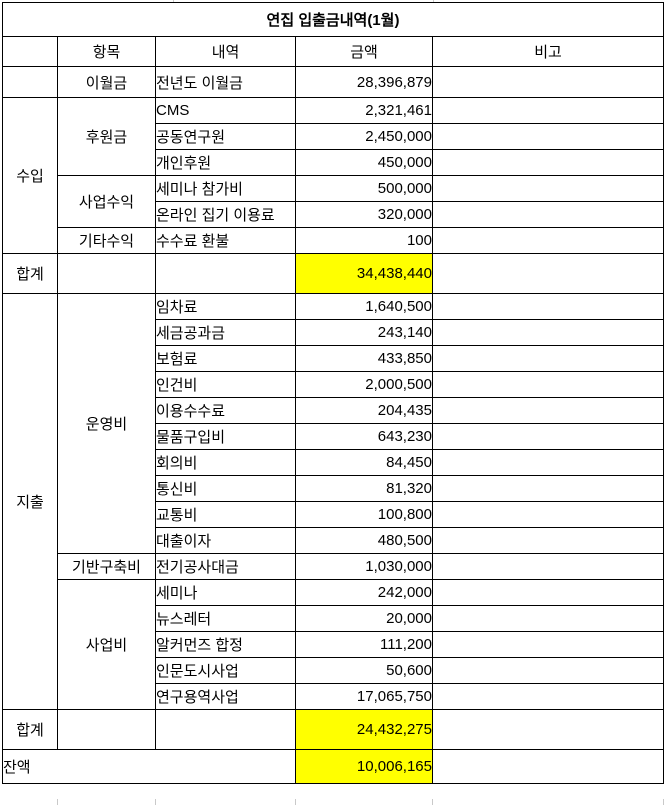  I want to click on detail-cell: 교통비, so click(225, 514).